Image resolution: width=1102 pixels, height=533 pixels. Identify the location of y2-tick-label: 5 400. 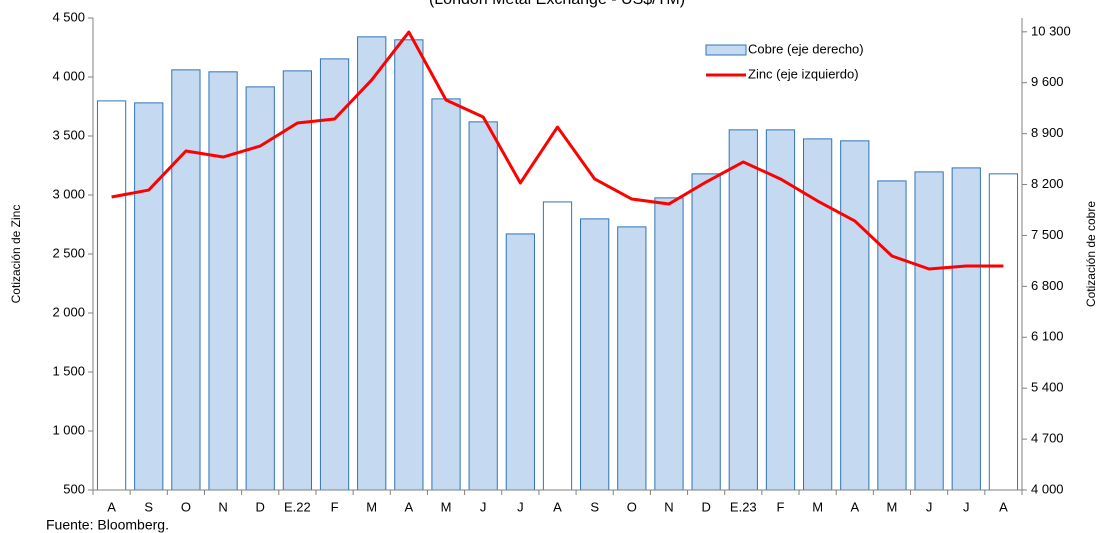
(1047, 387).